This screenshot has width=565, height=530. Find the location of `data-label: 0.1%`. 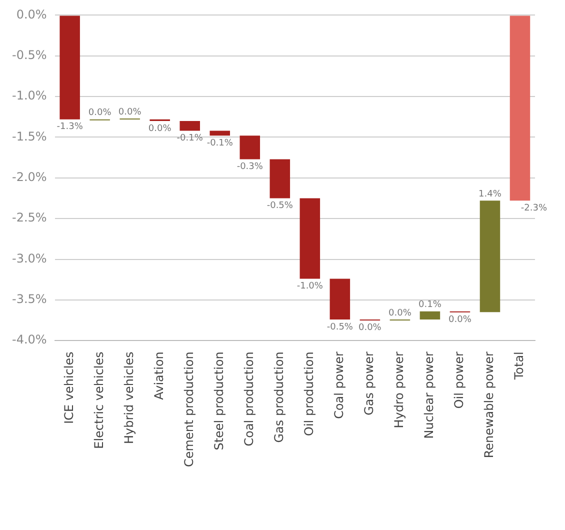

data-label: 0.1% is located at coordinates (430, 305).